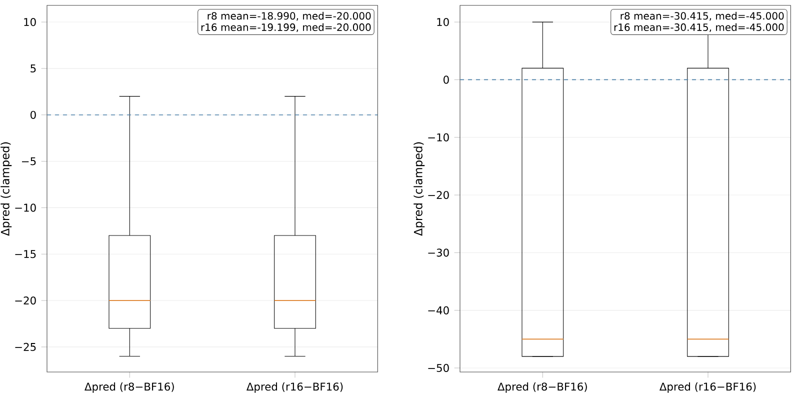  I want to click on y-tick-label: −30, so click(438, 252).